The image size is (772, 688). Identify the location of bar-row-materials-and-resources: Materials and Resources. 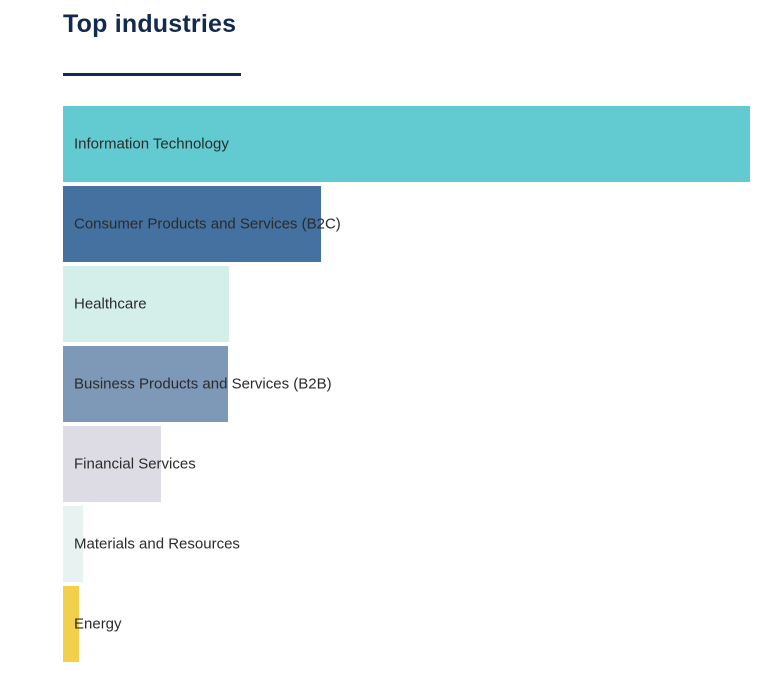
(406, 544).